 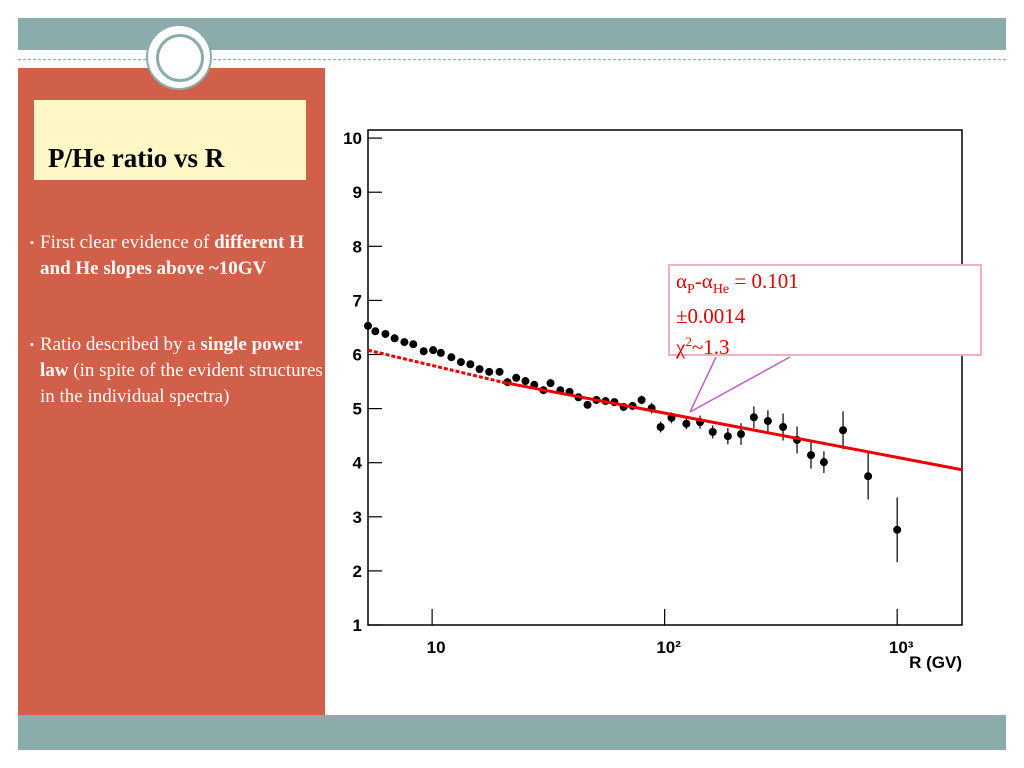 What do you see at coordinates (358, 463) in the screenshot?
I see `y-tick-label: 4` at bounding box center [358, 463].